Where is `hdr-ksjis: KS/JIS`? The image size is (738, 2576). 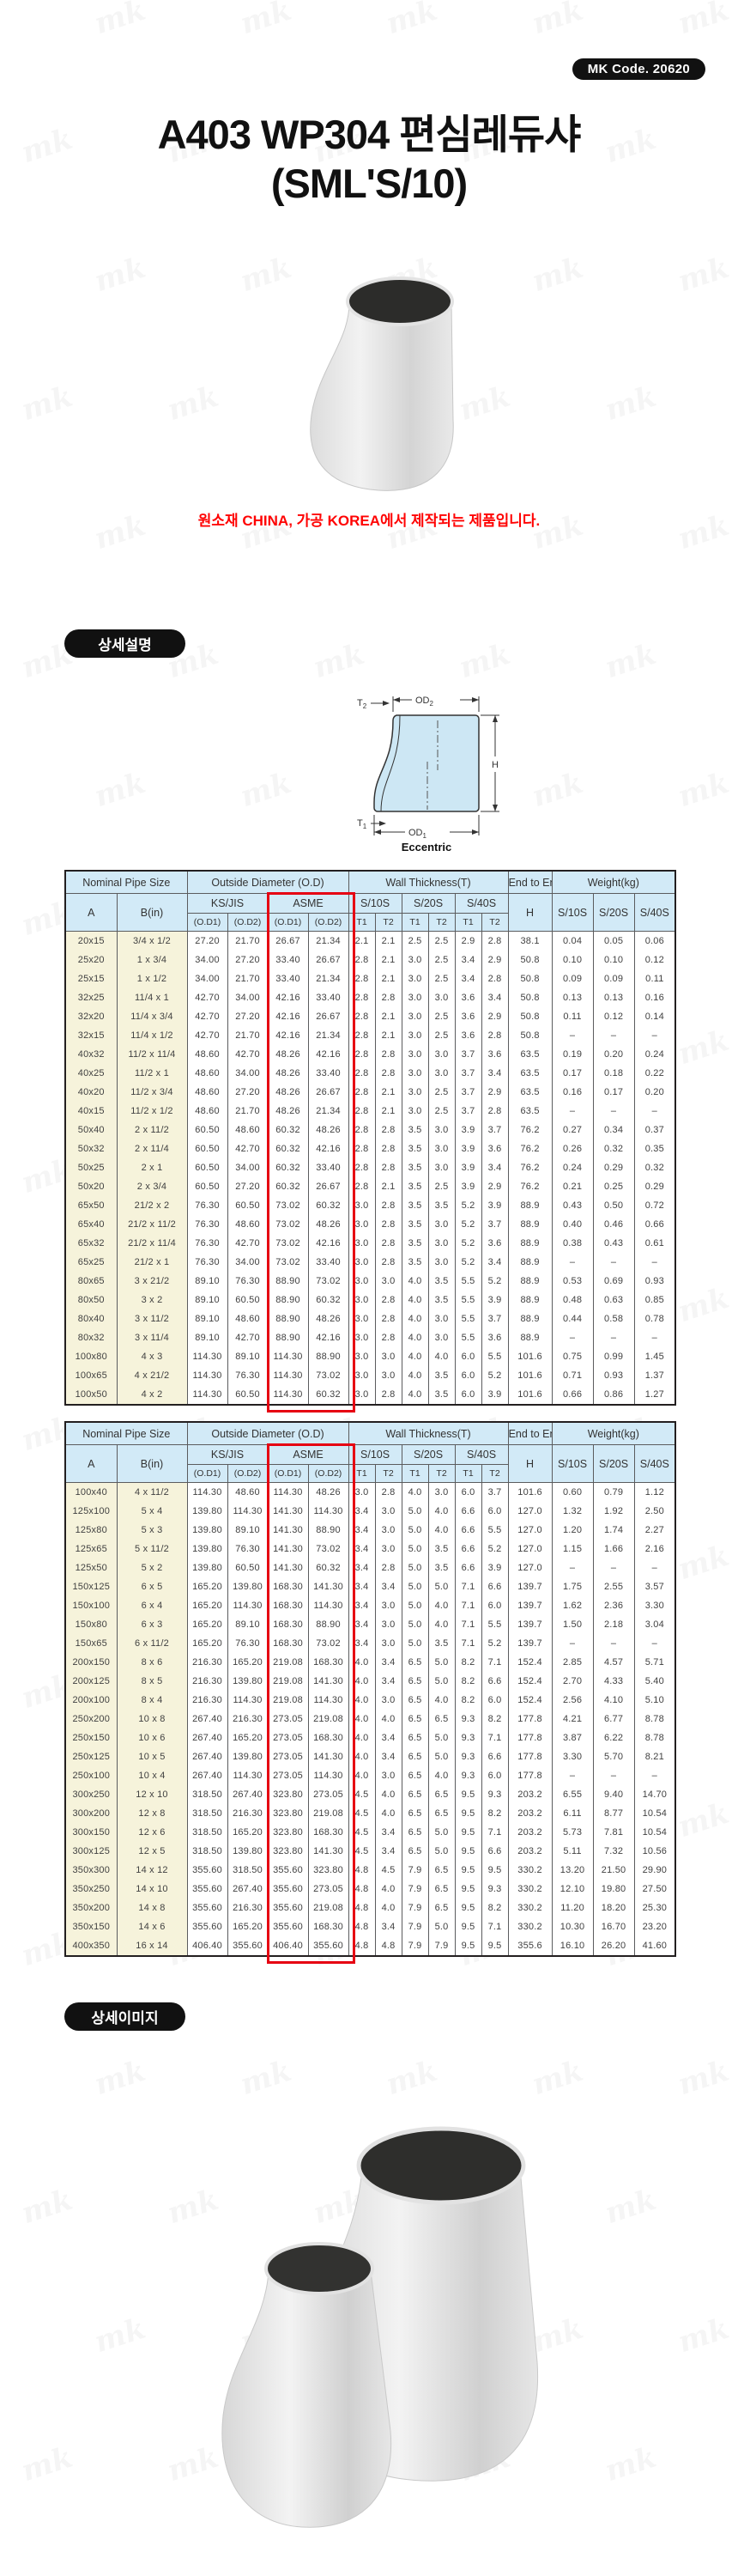
hdr-ksjis: KS/JIS is located at coordinates (227, 903).